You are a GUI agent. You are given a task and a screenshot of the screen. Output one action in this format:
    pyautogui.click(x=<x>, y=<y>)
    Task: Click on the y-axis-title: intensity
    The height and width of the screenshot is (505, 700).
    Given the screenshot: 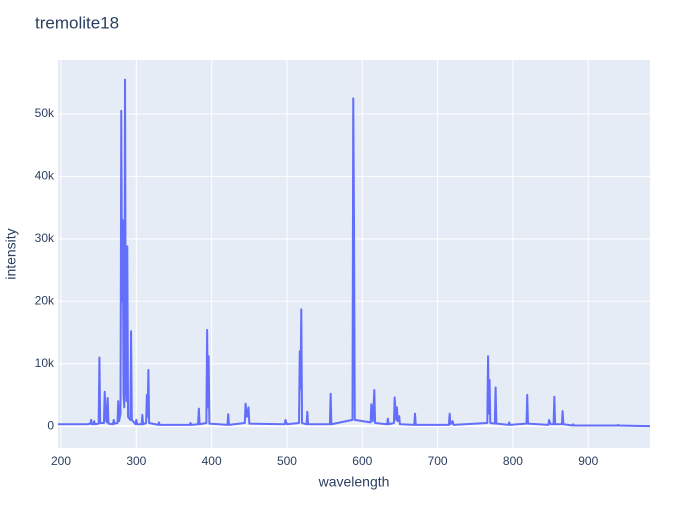 What is the action you would take?
    pyautogui.click(x=11, y=253)
    